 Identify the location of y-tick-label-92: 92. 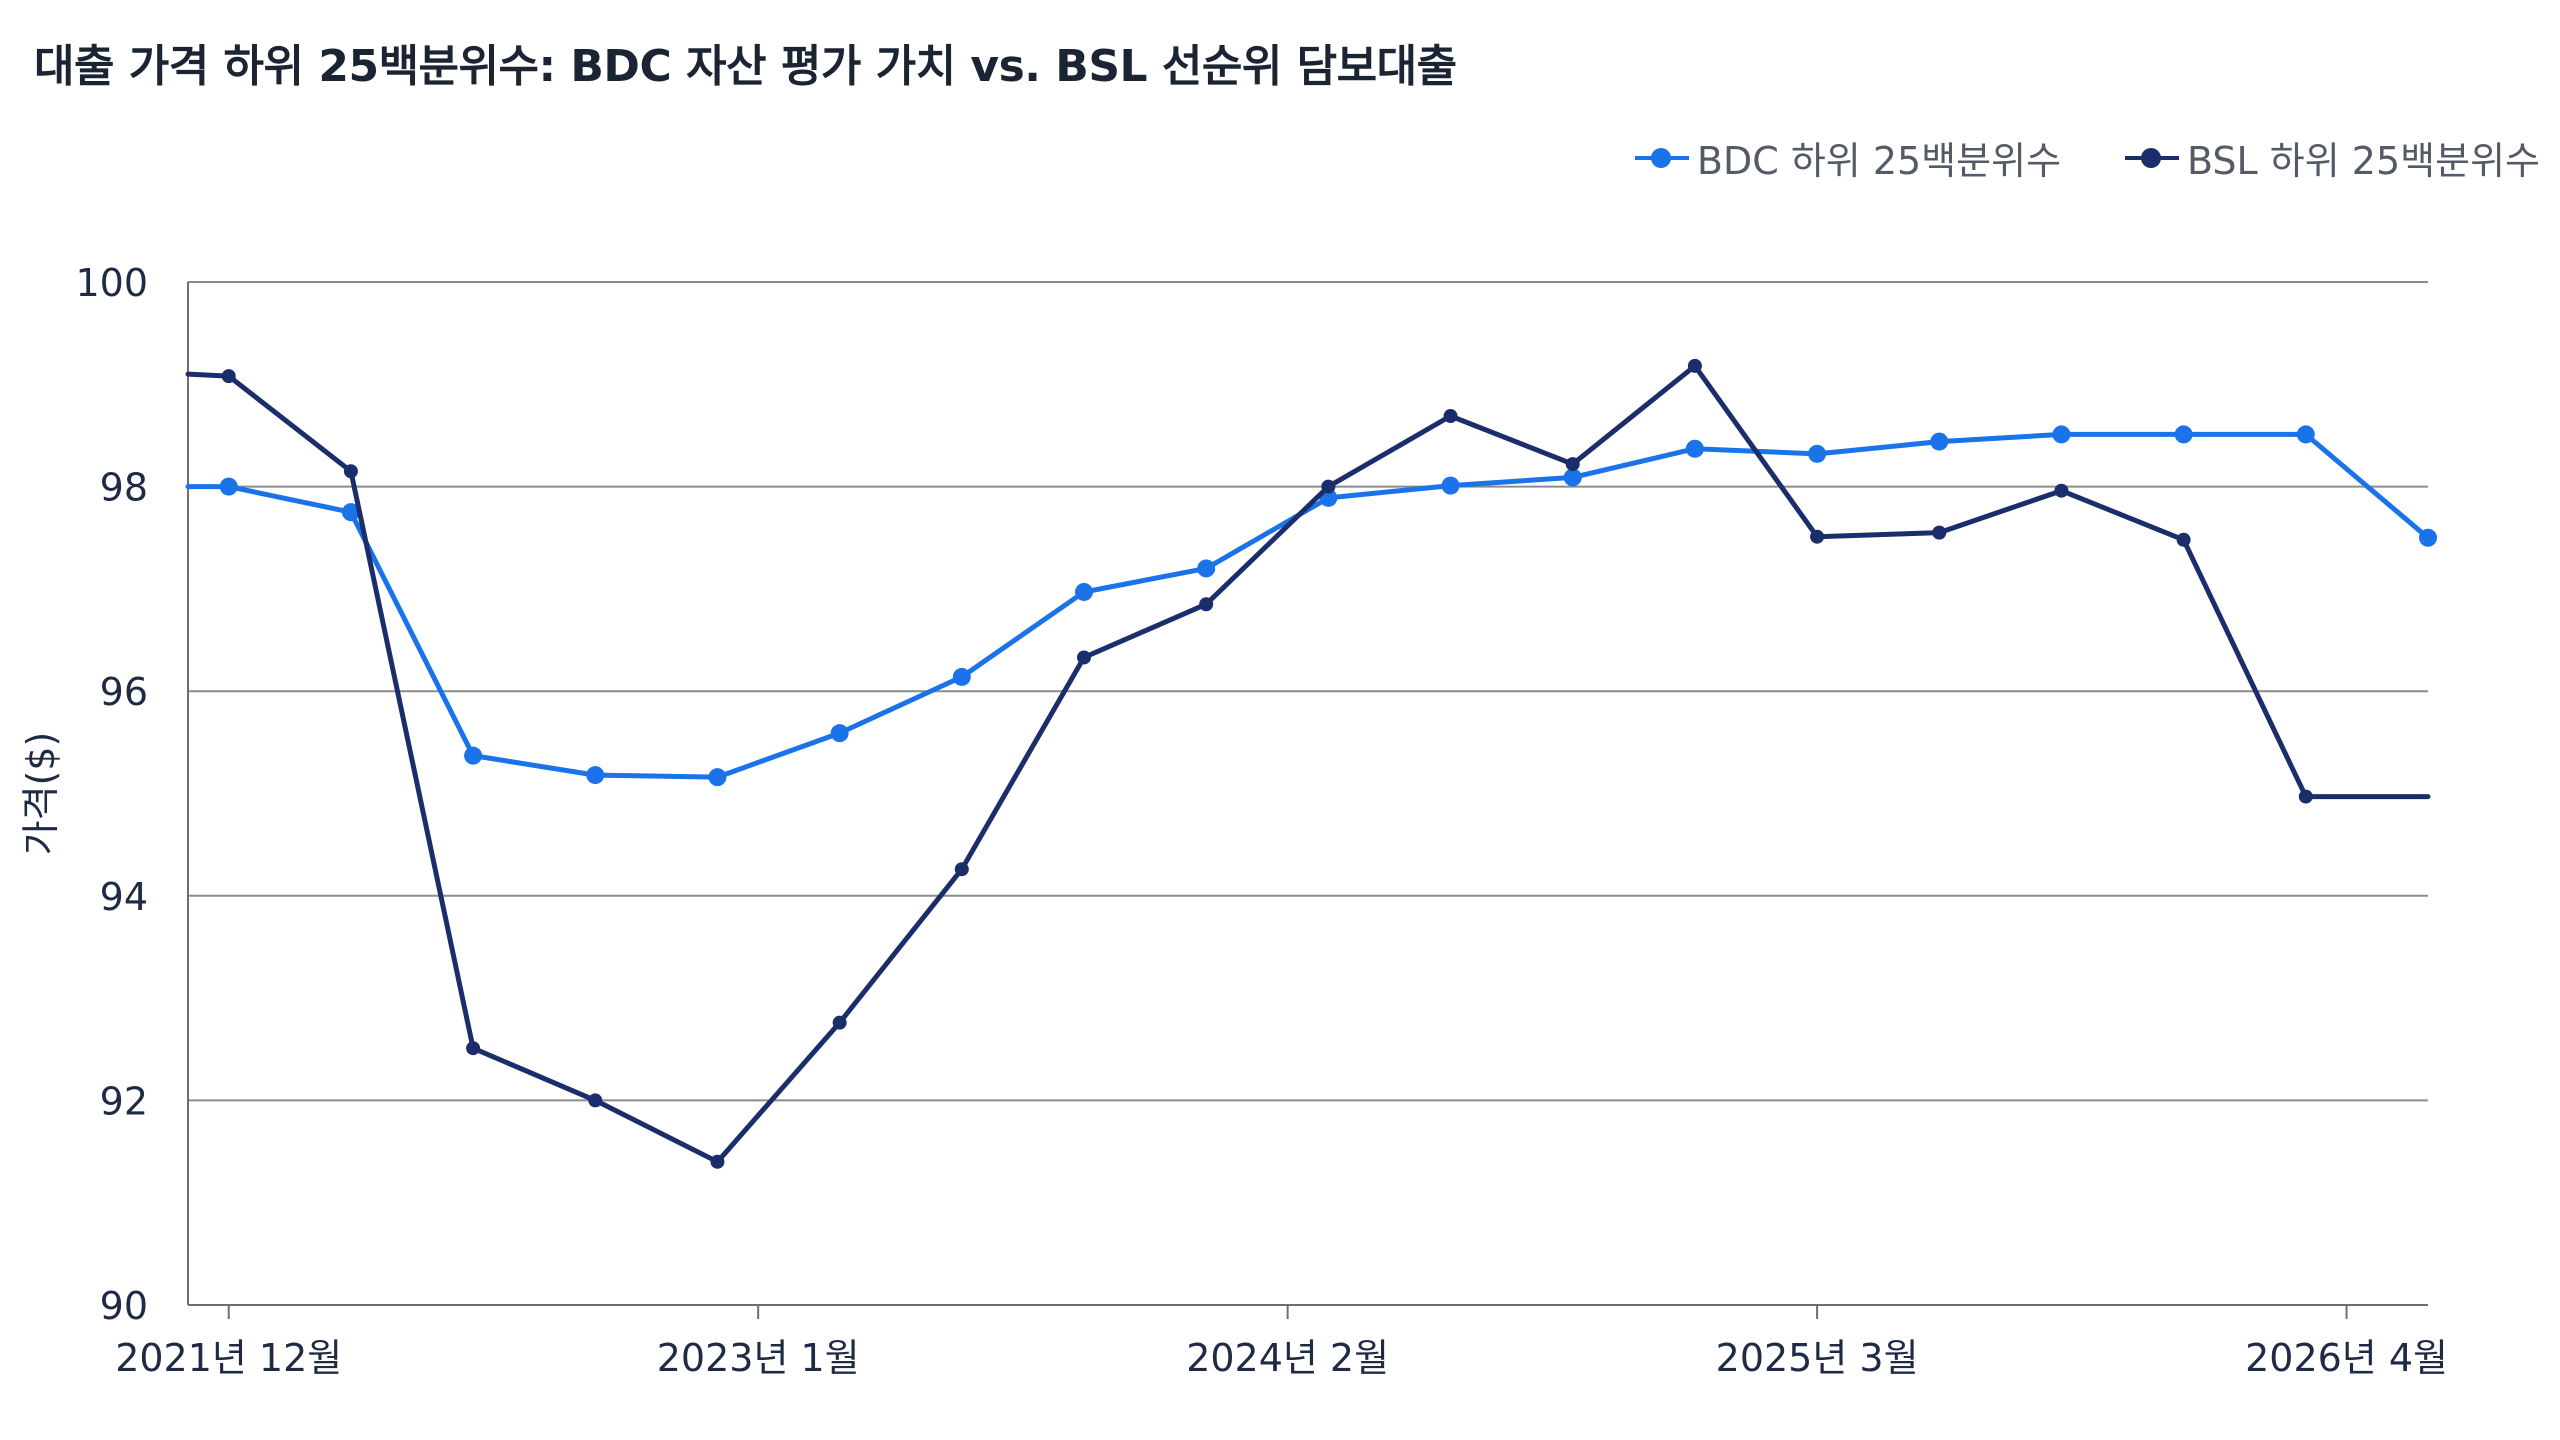
(124, 1101).